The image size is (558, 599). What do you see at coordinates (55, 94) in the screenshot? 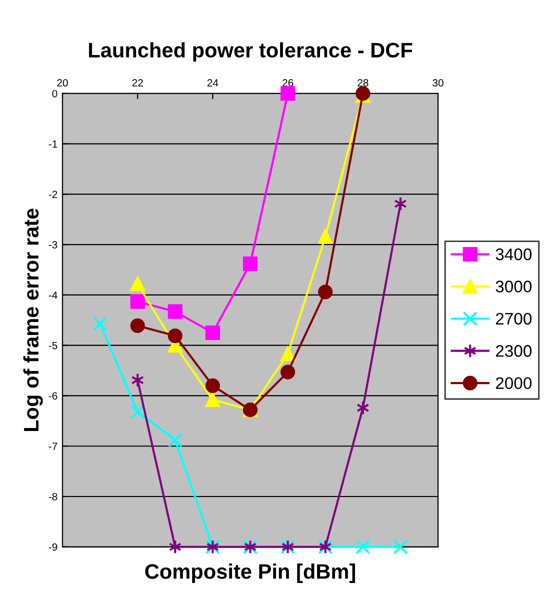
I see `y-tick-label: 0` at bounding box center [55, 94].